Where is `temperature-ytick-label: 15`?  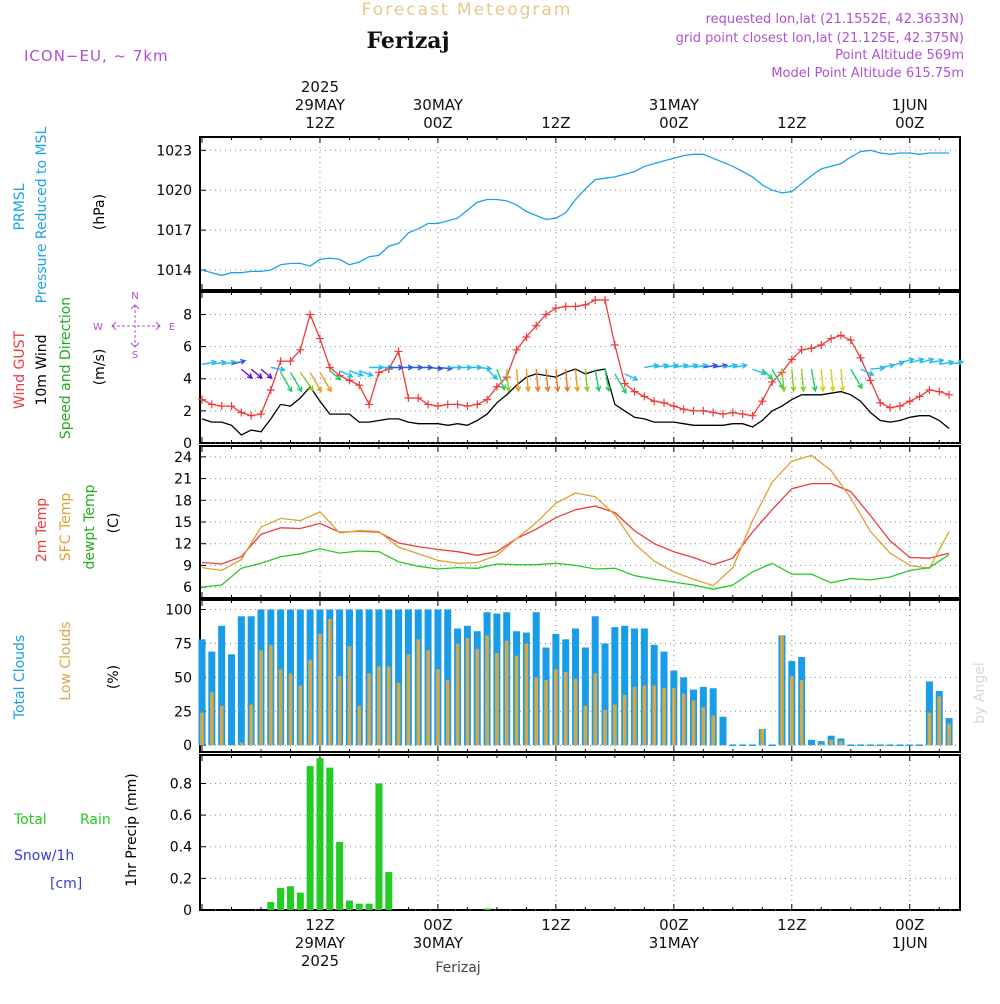
temperature-ytick-label: 15 is located at coordinates (183, 523).